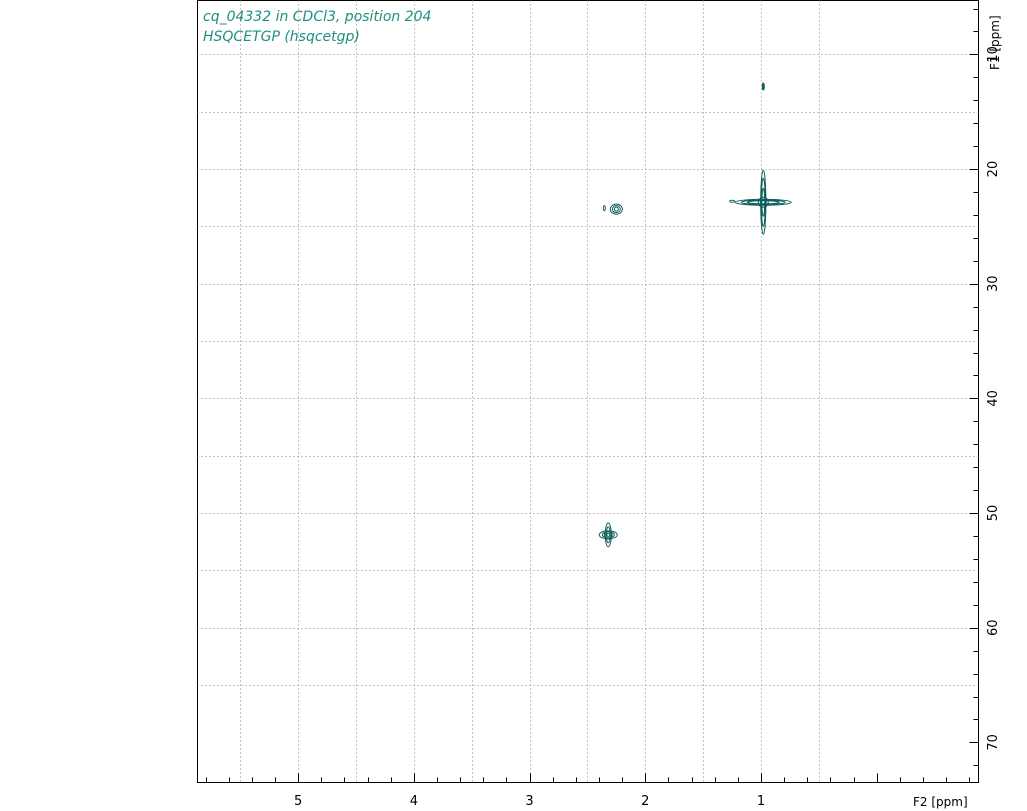 Image resolution: width=1027 pixels, height=811 pixels. Describe the element at coordinates (993, 742) in the screenshot. I see `y-tick-label: 70` at that location.